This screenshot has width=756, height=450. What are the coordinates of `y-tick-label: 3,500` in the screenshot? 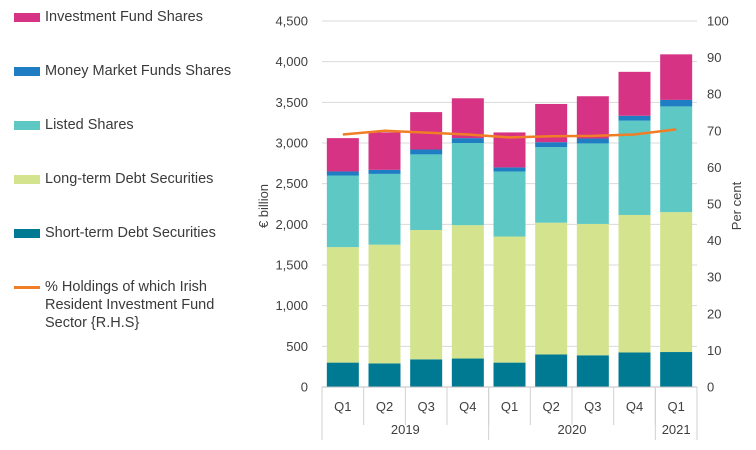 It's located at (291, 102).